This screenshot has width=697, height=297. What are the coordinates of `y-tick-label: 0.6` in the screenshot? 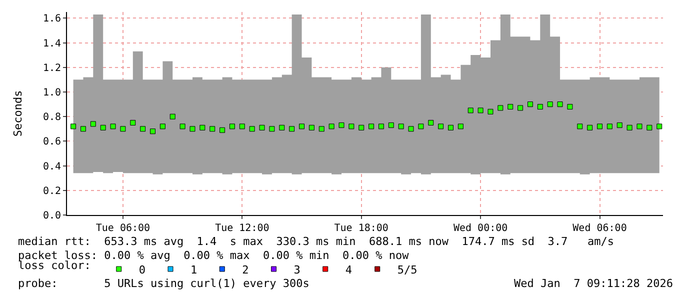 It's located at (51, 142).